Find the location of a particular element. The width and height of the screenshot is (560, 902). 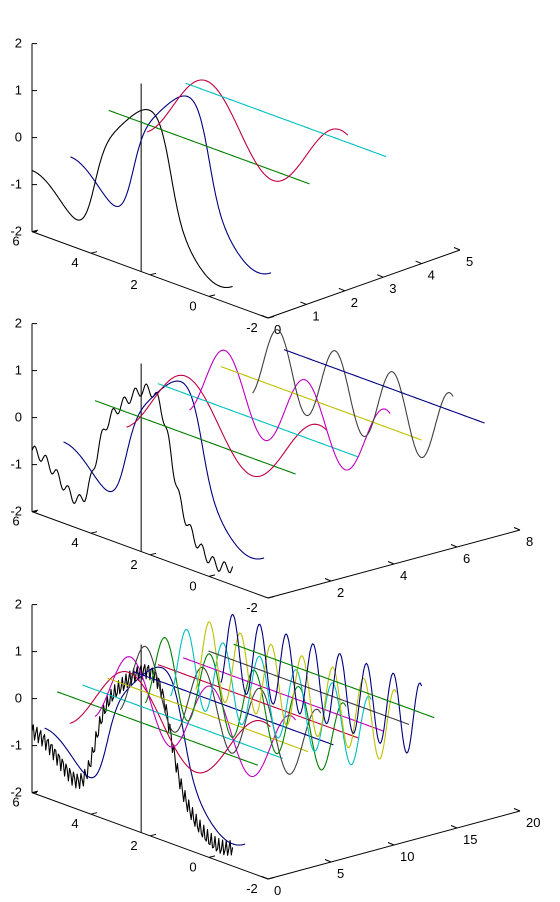

x-tick-label: 3 is located at coordinates (392, 288).